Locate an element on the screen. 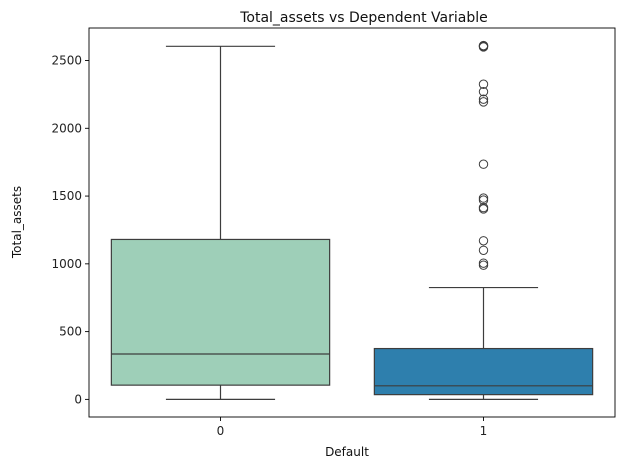 This screenshot has height=470, width=630. x-tick-label: 0 is located at coordinates (221, 431).